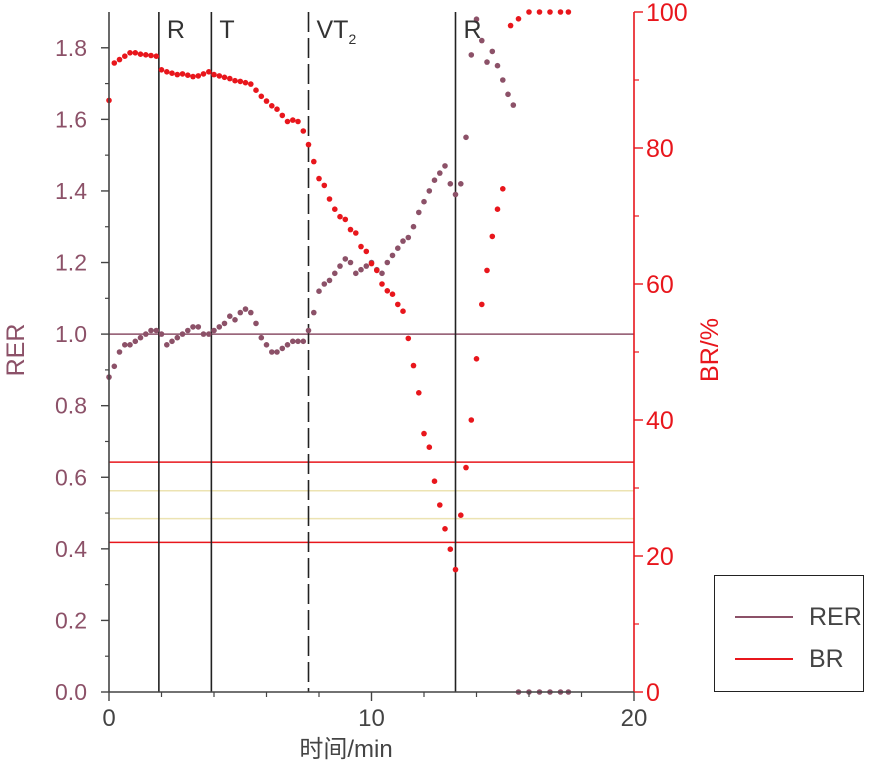  I want to click on y-right-tick-label: 0, so click(653, 693).